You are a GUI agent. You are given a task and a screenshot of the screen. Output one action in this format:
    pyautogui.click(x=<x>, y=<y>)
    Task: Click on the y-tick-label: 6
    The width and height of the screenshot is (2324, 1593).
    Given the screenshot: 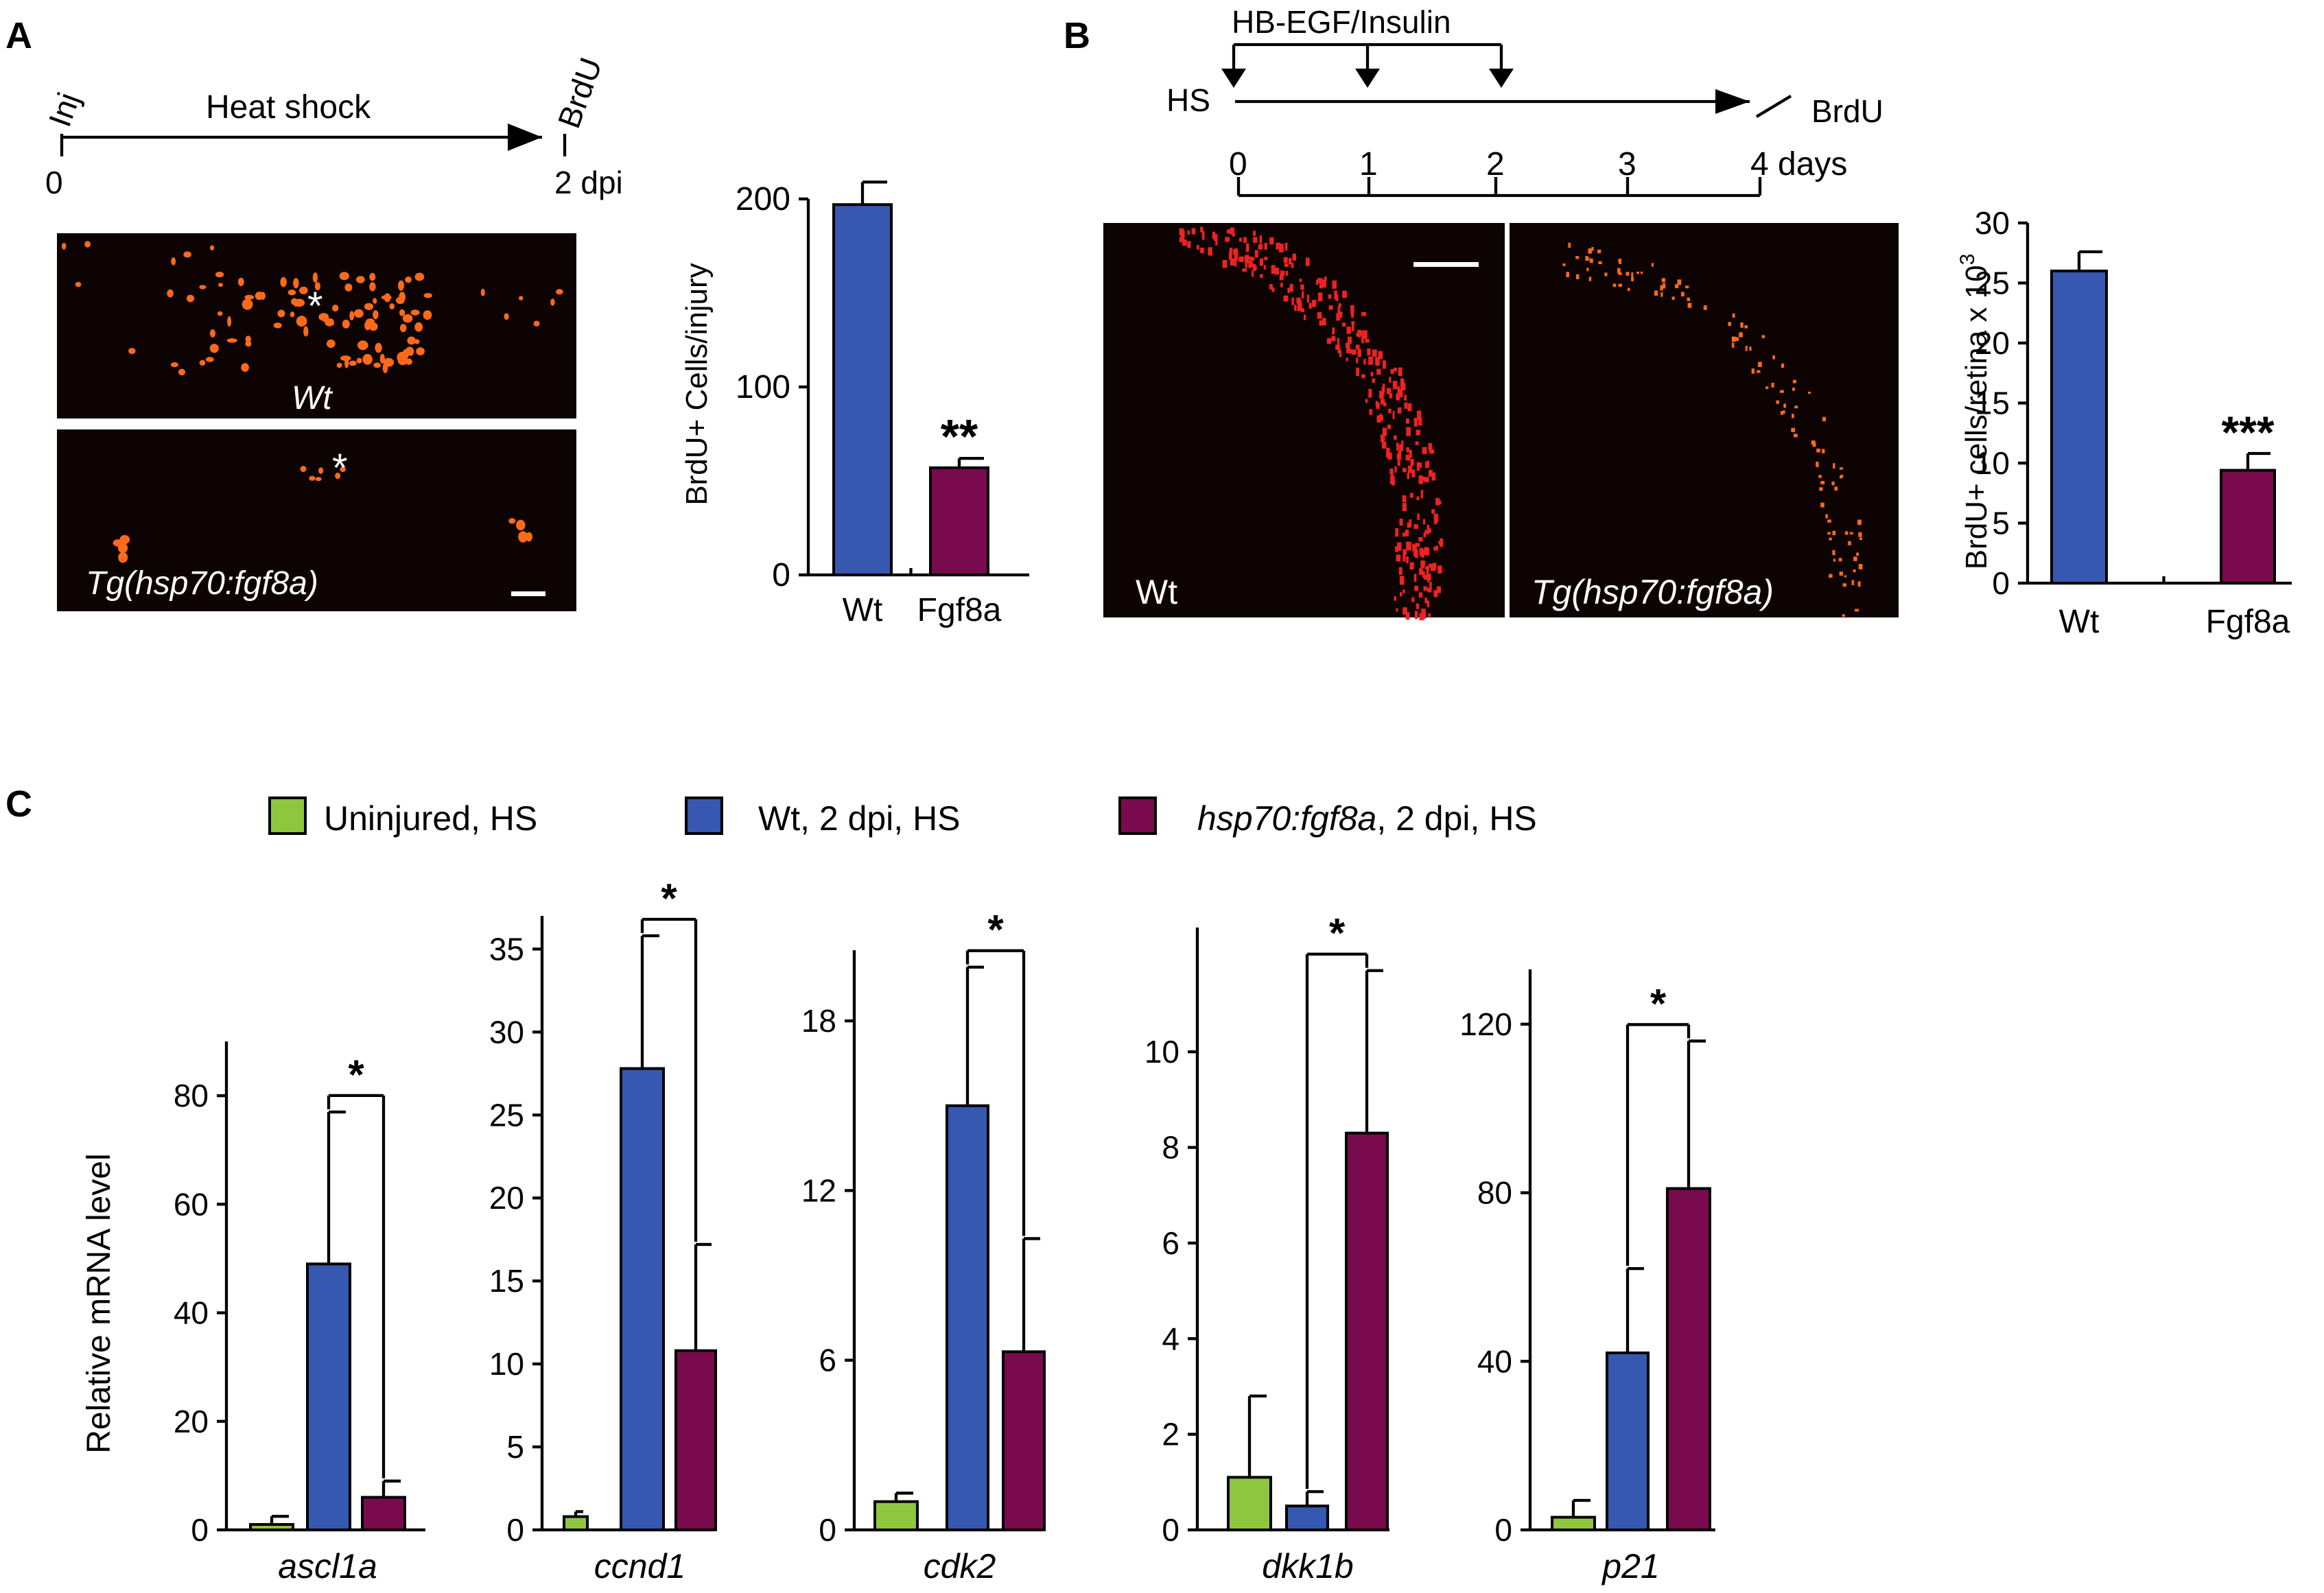 What is the action you would take?
    pyautogui.click(x=1170, y=1243)
    